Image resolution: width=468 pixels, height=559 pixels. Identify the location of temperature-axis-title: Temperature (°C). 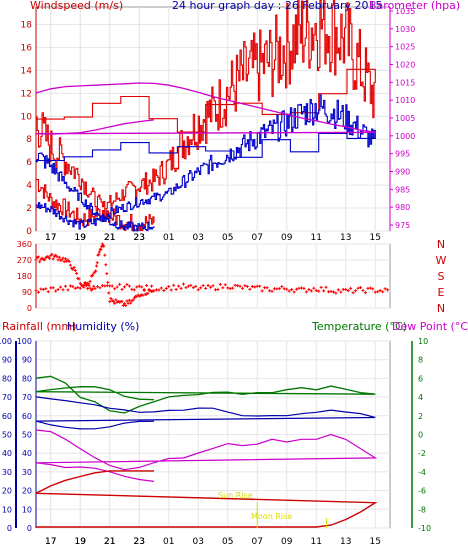
(359, 326).